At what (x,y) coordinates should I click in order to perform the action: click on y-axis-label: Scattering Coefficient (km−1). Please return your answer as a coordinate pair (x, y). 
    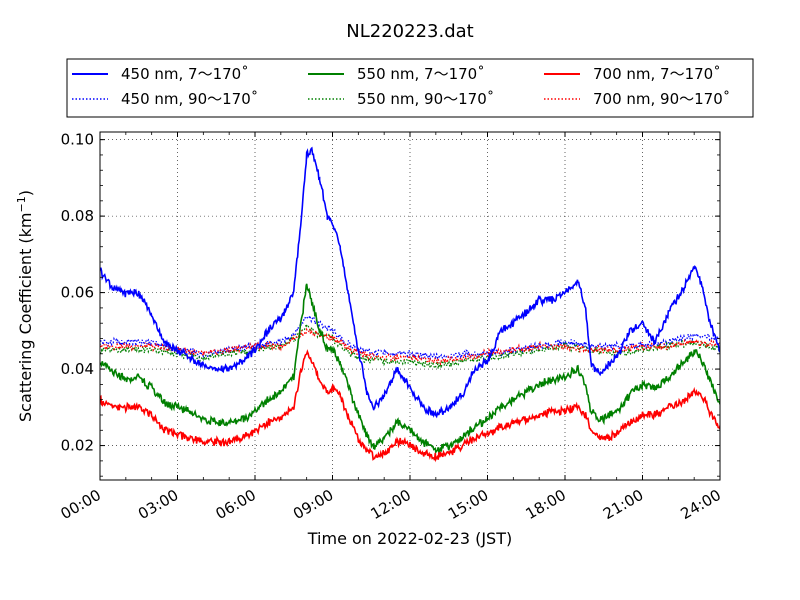
    Looking at the image, I should click on (25, 306).